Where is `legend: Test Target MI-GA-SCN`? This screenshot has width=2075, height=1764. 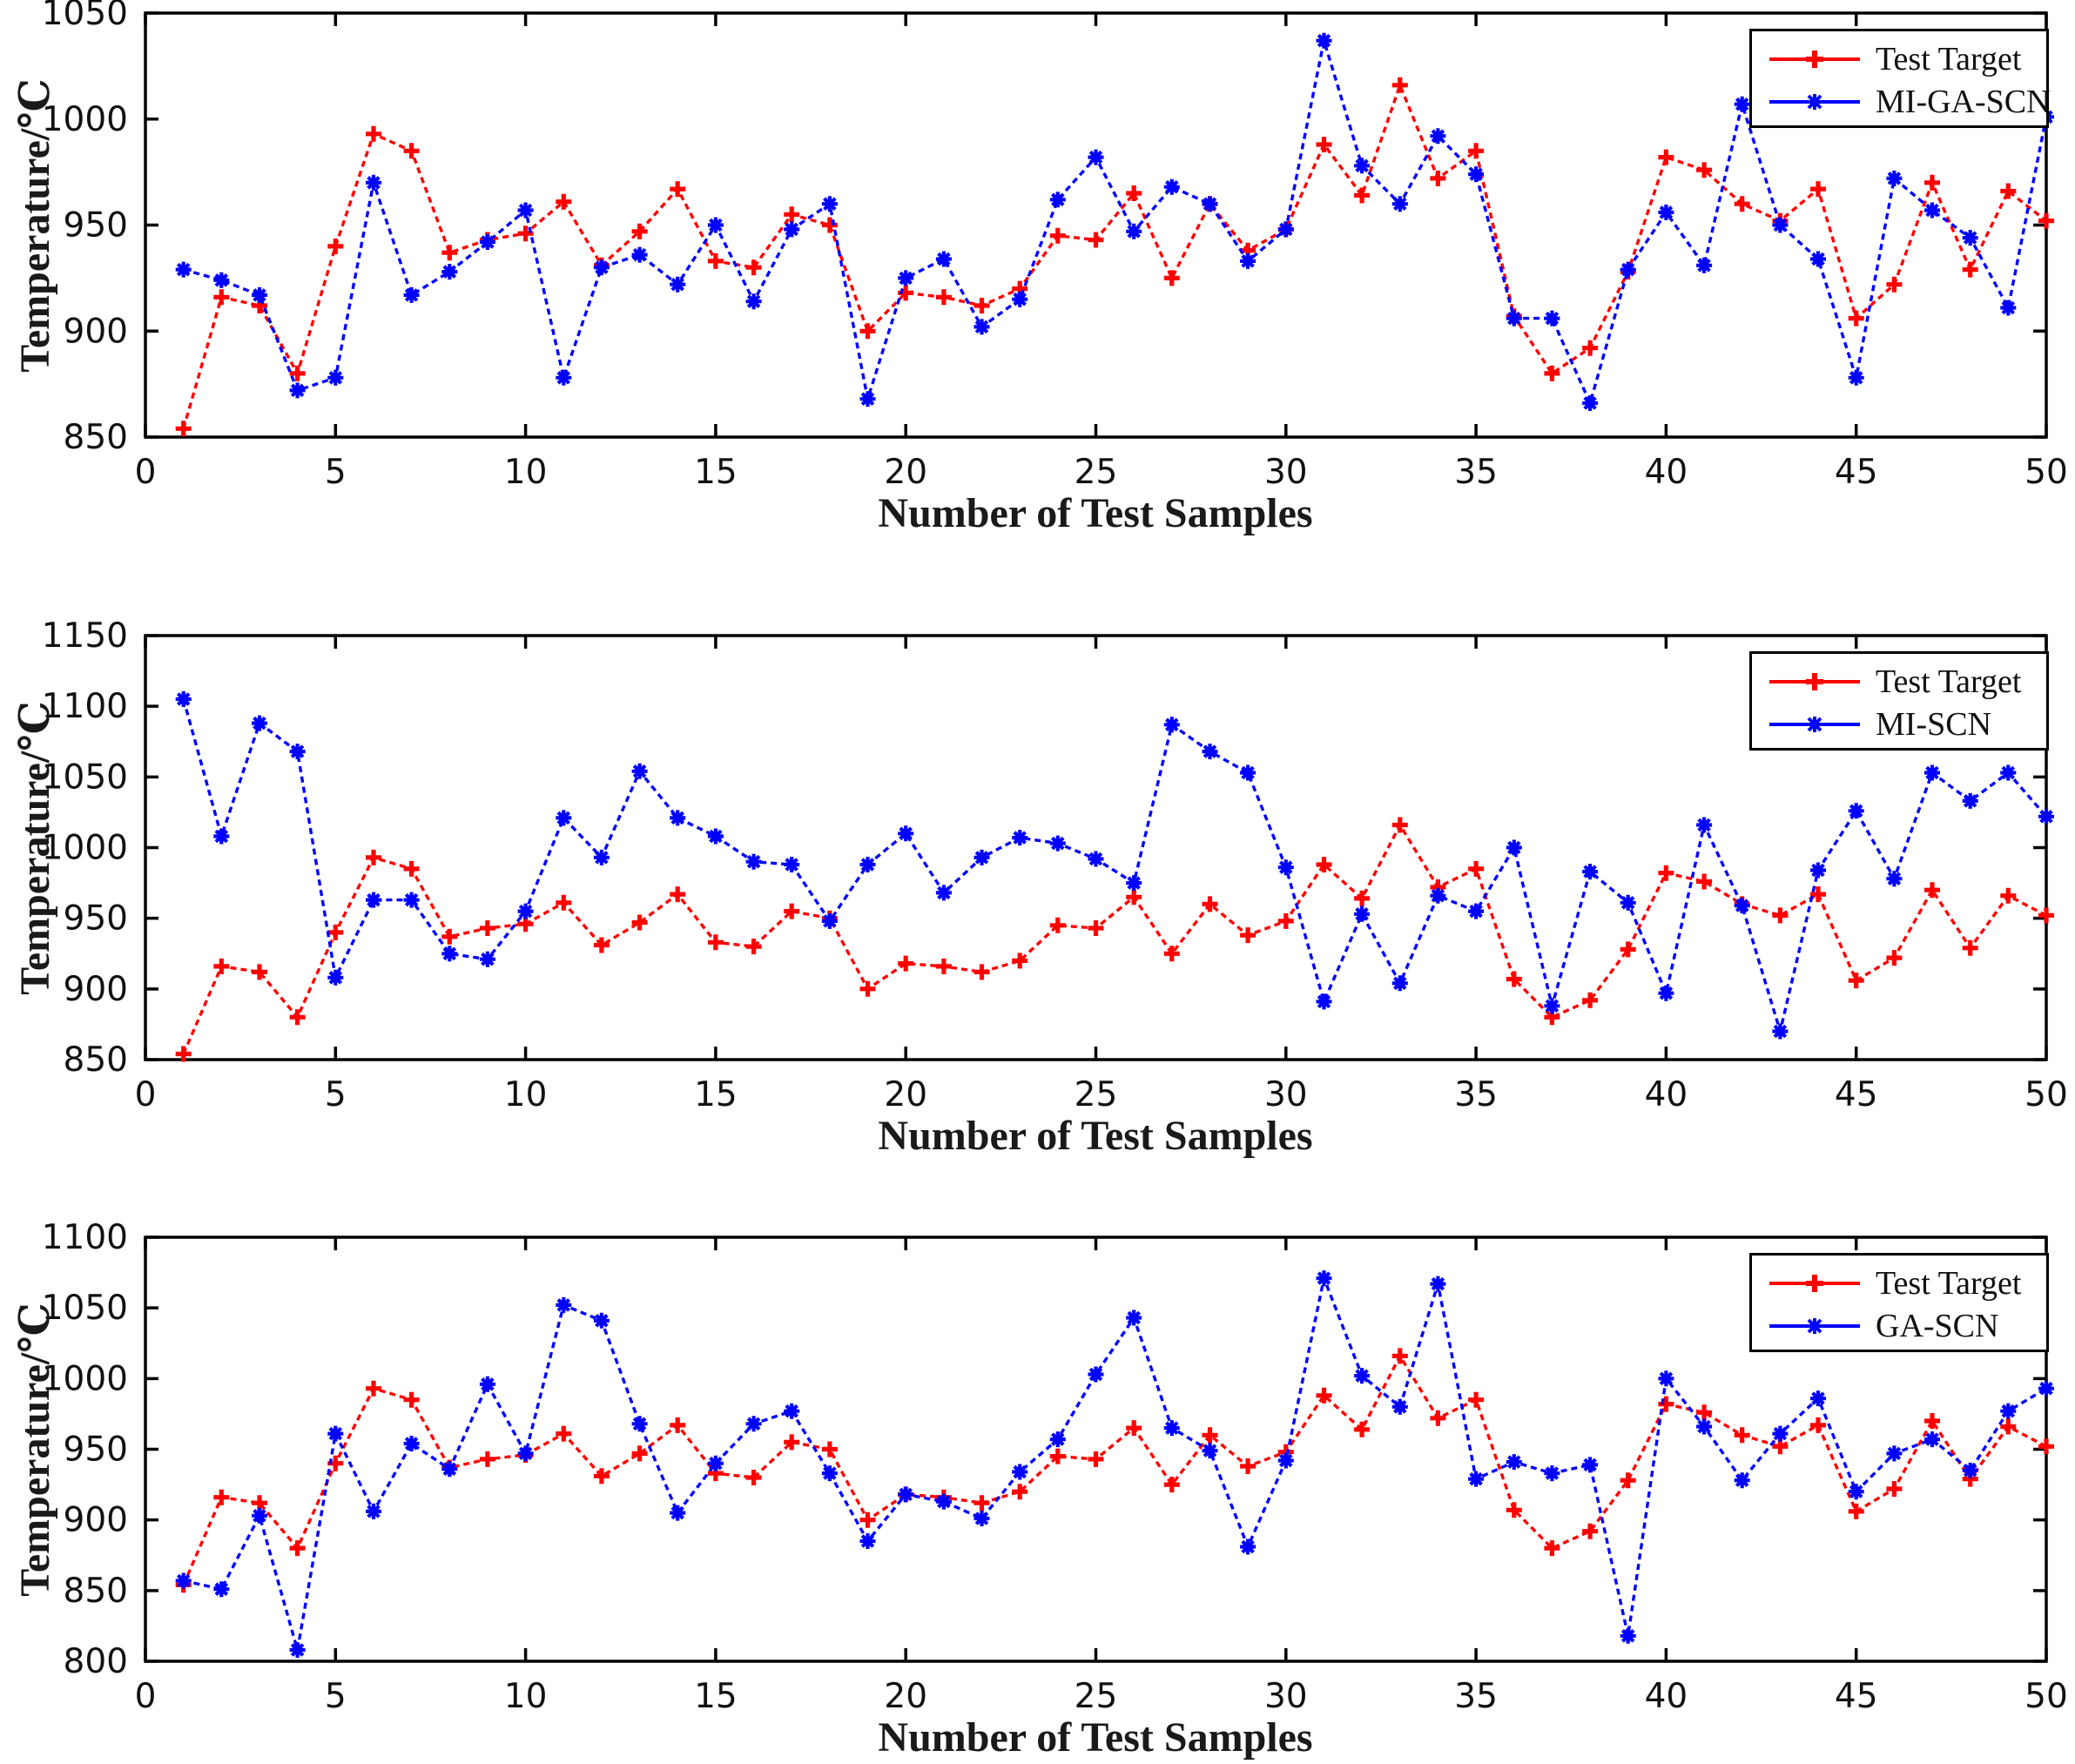 legend: Test Target MI-GA-SCN is located at coordinates (1900, 78).